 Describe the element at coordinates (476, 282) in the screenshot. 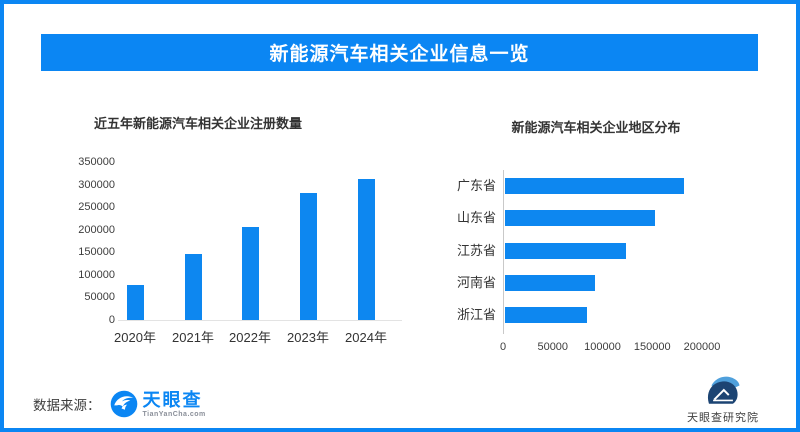

I see `y-axis-category-label: 河南省` at that location.